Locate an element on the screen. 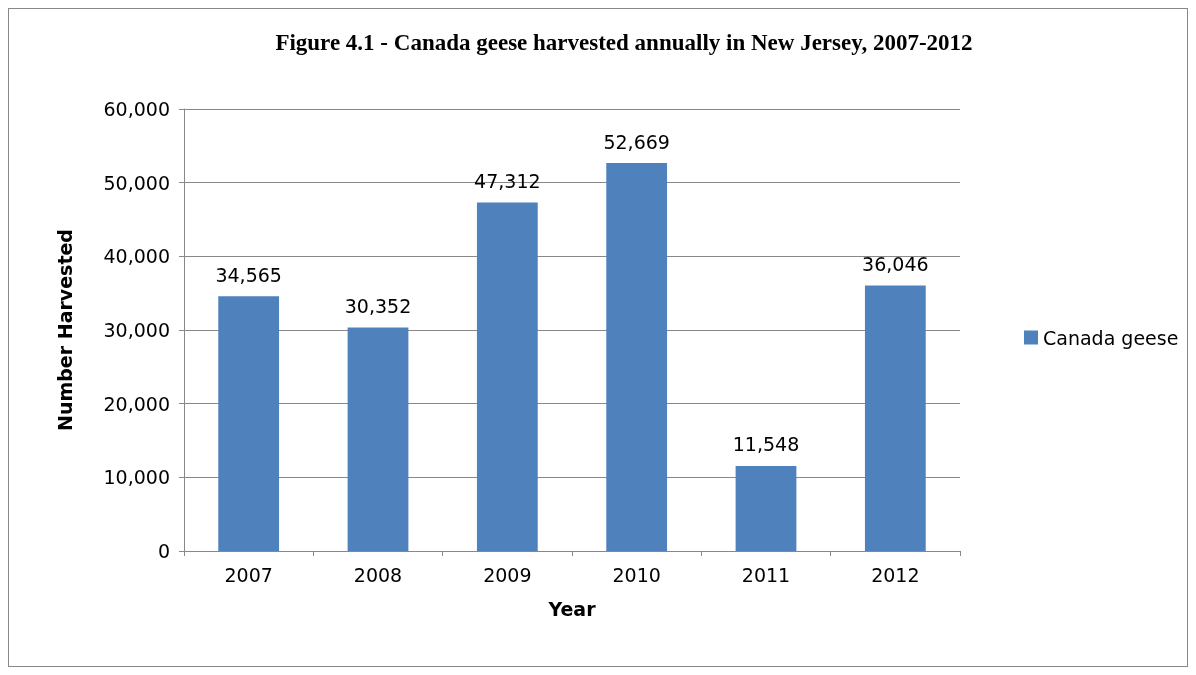 The height and width of the screenshot is (675, 1196). x-tick-label: 2011 is located at coordinates (766, 574).